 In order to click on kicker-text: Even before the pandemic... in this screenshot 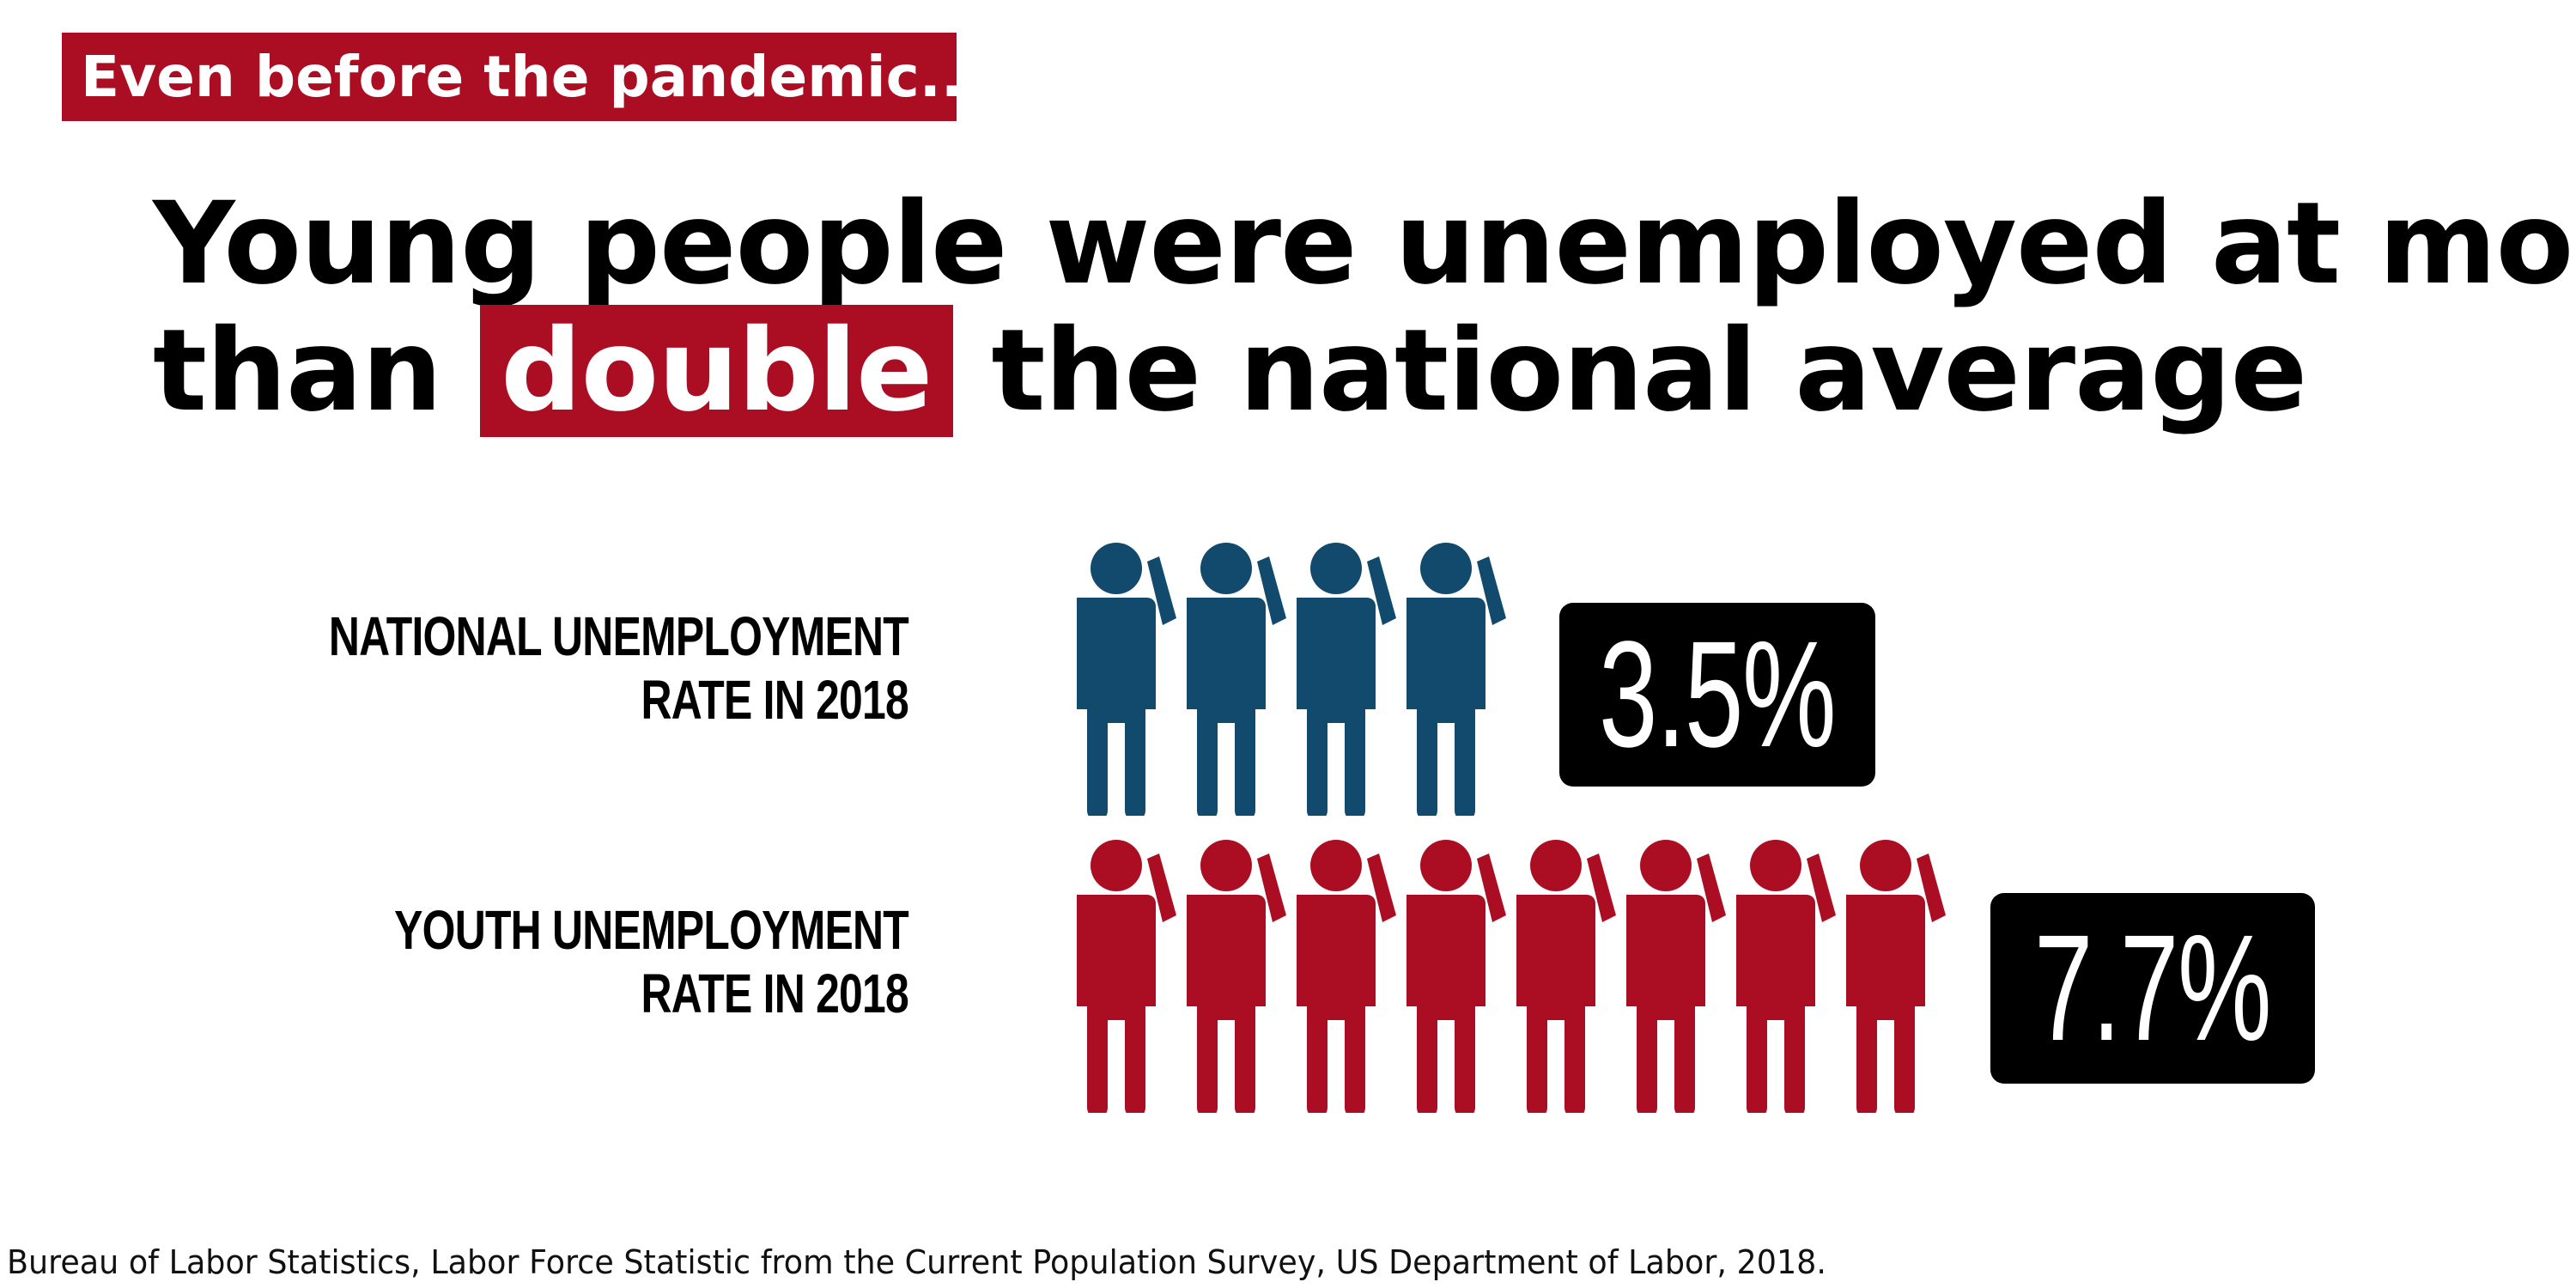, I will do `click(532, 77)`.